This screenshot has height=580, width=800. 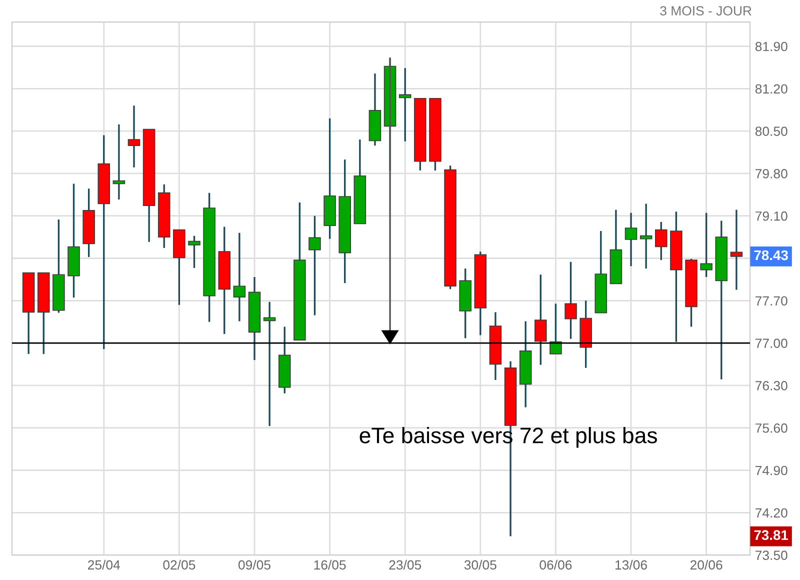 What do you see at coordinates (772, 513) in the screenshot?
I see `y-tick-label: 74.20` at bounding box center [772, 513].